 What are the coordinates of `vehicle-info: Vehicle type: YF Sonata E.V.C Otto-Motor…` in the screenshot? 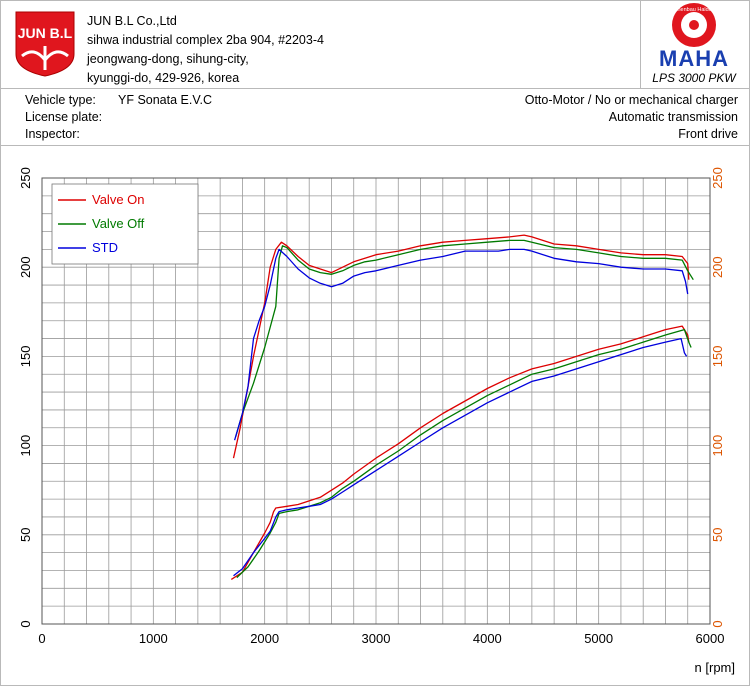 It's located at (375, 117).